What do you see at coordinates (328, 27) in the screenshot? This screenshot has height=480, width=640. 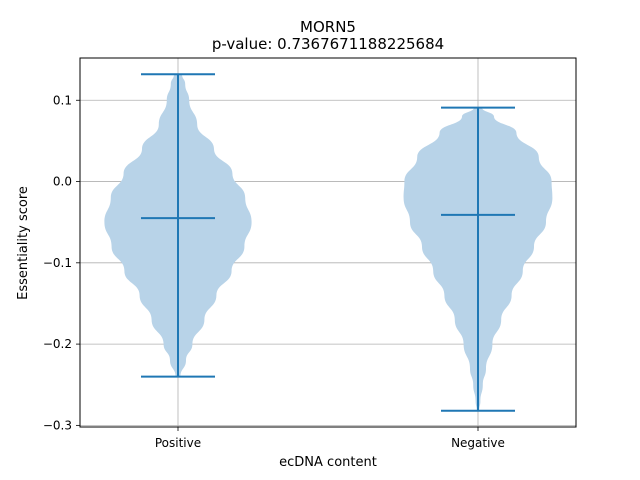 I see `chart-title: MORN5` at bounding box center [328, 27].